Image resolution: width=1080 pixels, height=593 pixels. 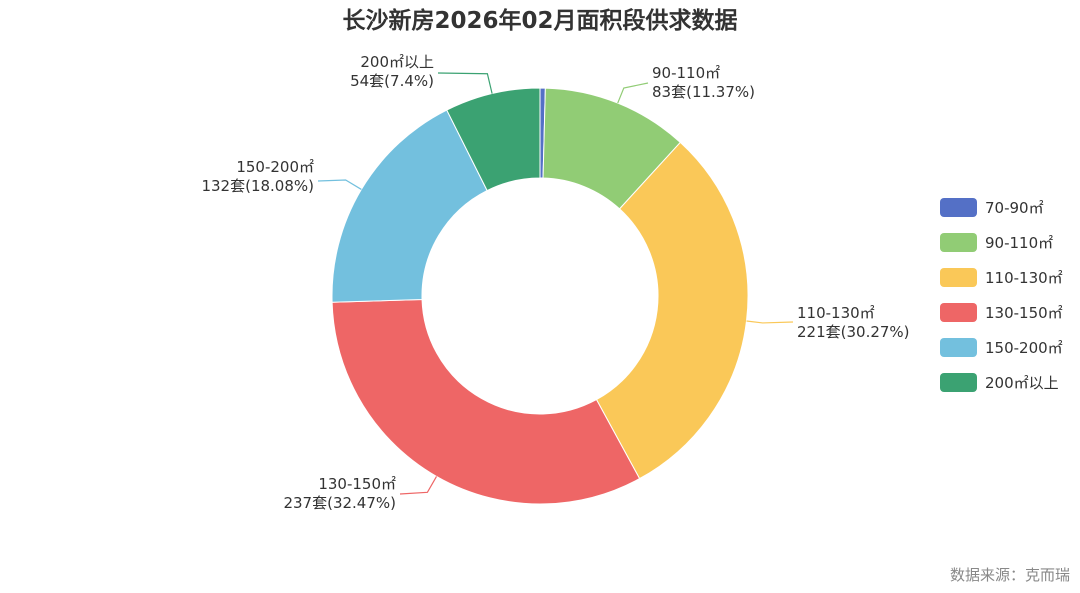 What do you see at coordinates (958, 207) in the screenshot?
I see `legend-swatch-70-90m2` at bounding box center [958, 207].